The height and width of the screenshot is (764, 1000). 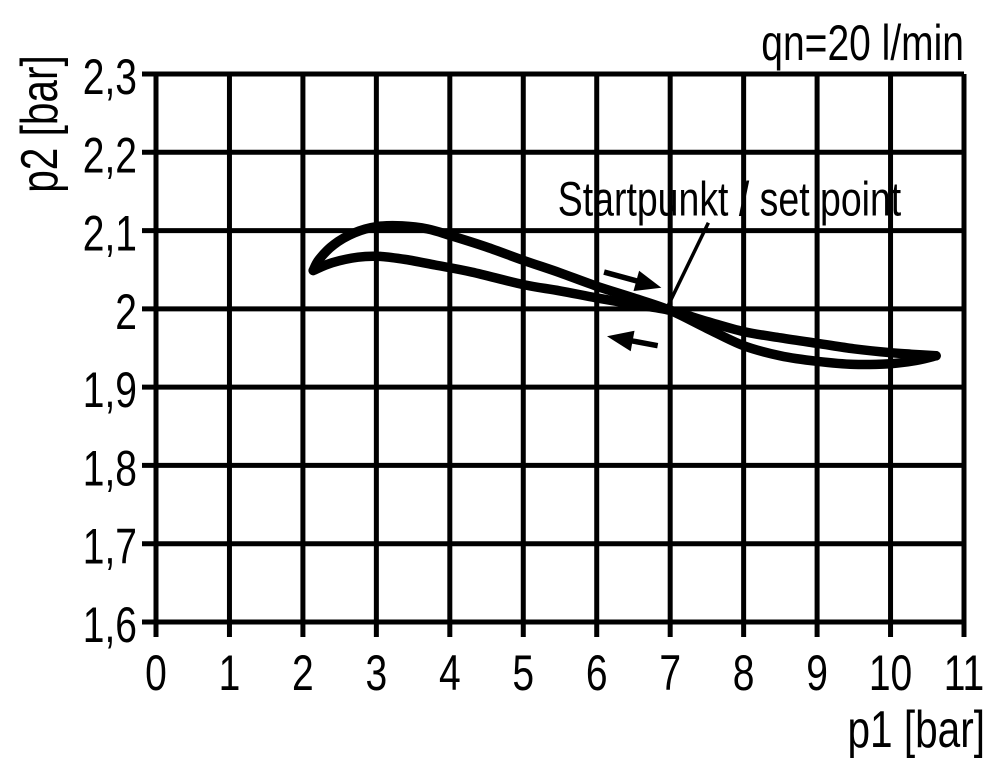 What do you see at coordinates (110, 390) in the screenshot?
I see `y-tick-label: 1,9` at bounding box center [110, 390].